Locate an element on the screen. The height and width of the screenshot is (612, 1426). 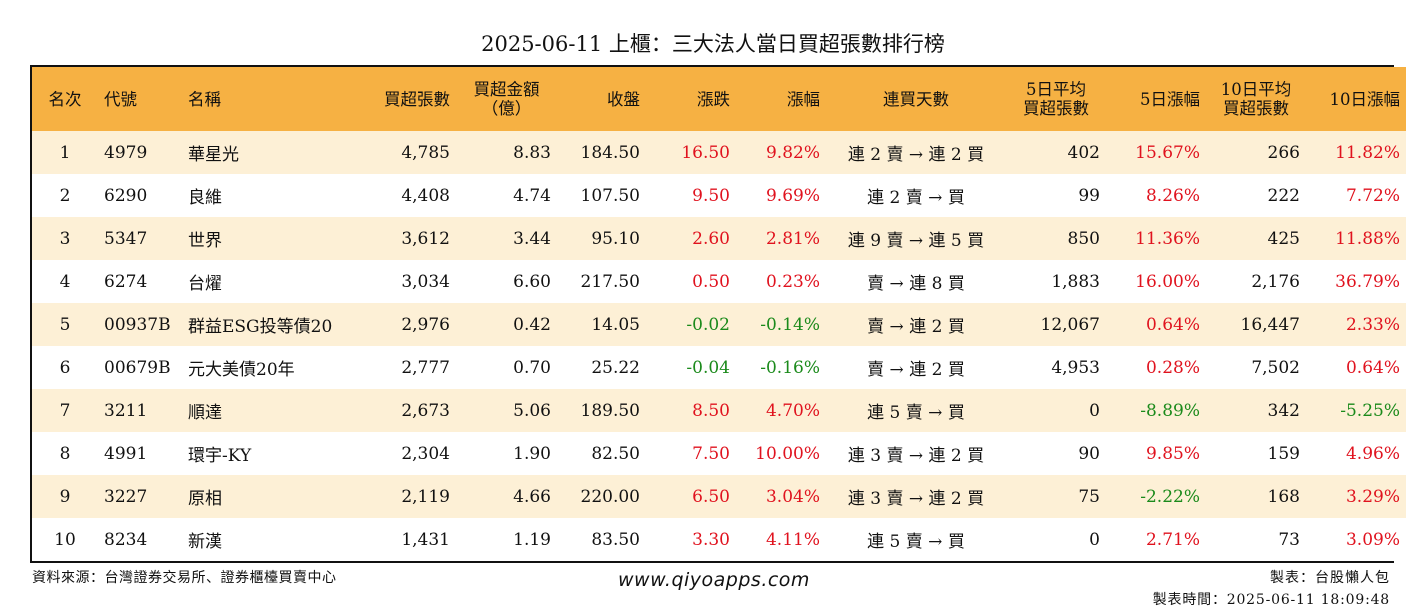
cell-buy-shares: 3,034 is located at coordinates (425, 281).